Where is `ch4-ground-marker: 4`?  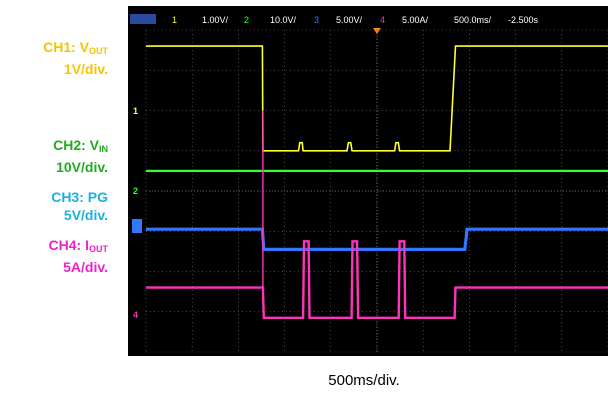 ch4-ground-marker: 4 is located at coordinates (135, 315).